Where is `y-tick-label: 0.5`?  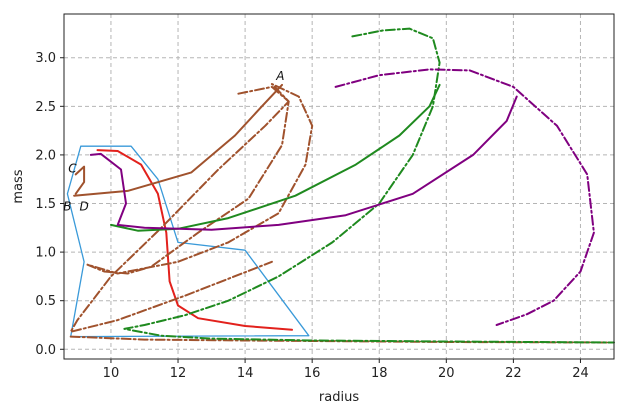 y-tick-label: 0.5 is located at coordinates (45, 301).